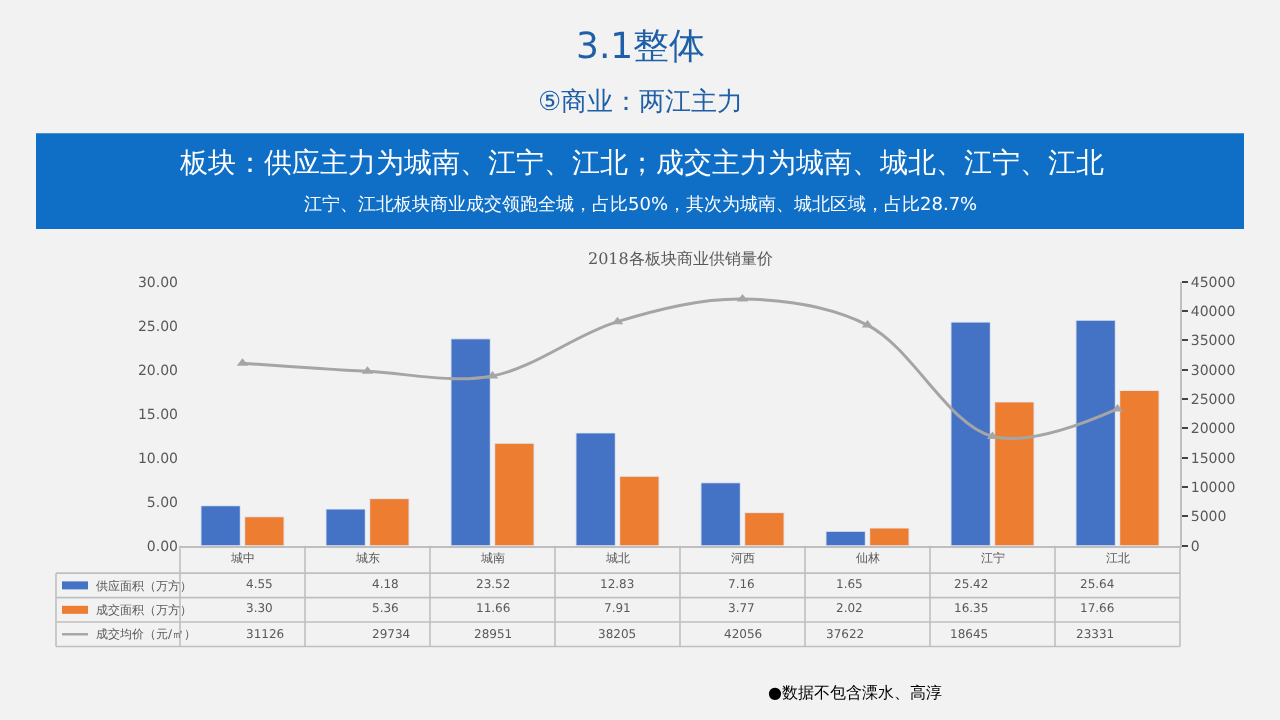 The height and width of the screenshot is (720, 1280). I want to click on text: ●数据不包含溧水、高淳, so click(855, 693).